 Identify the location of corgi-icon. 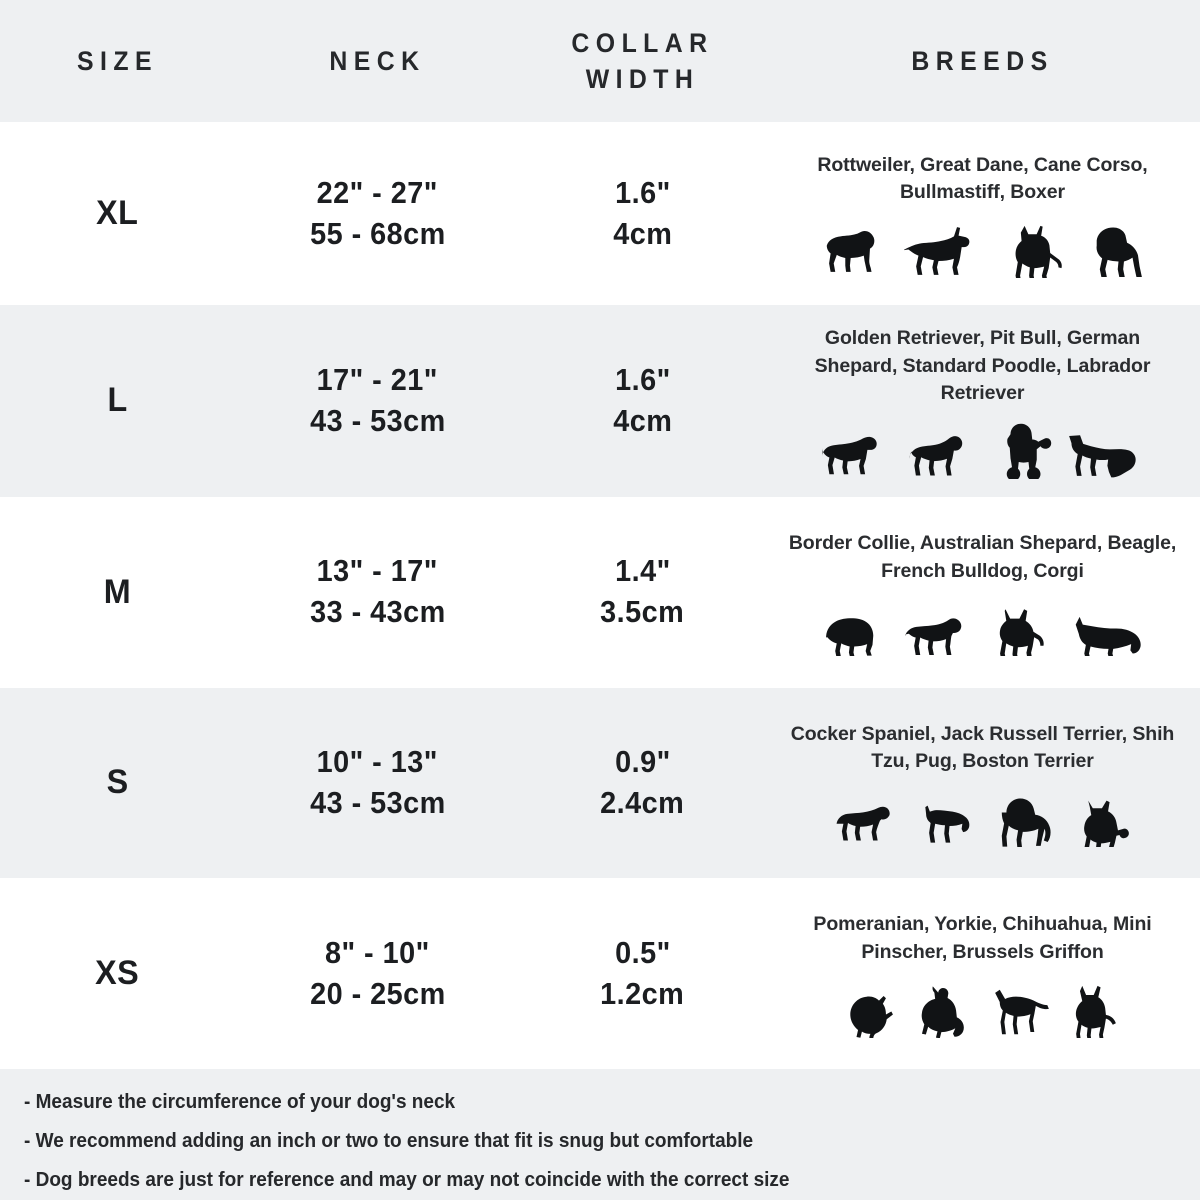
(1108, 637).